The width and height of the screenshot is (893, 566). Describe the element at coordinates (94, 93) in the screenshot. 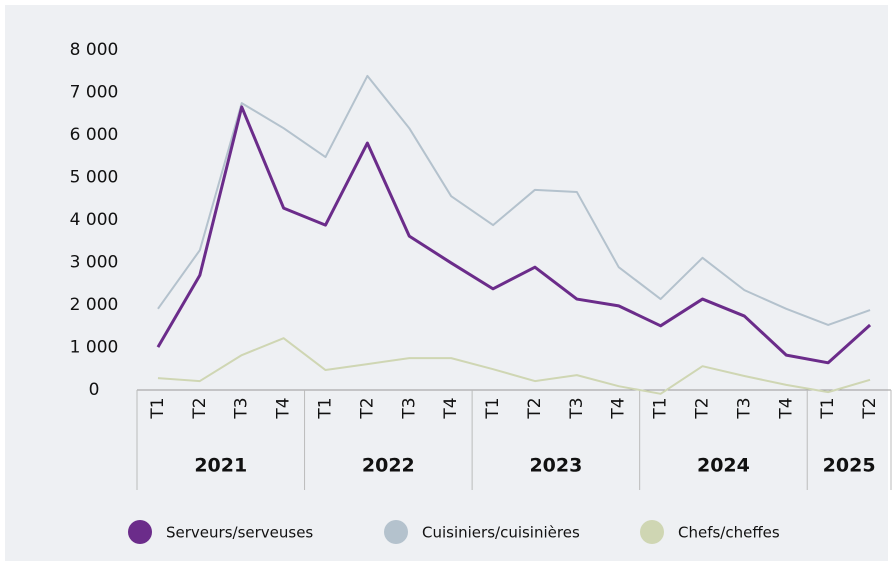

I see `y-tick-label: 7 000` at that location.